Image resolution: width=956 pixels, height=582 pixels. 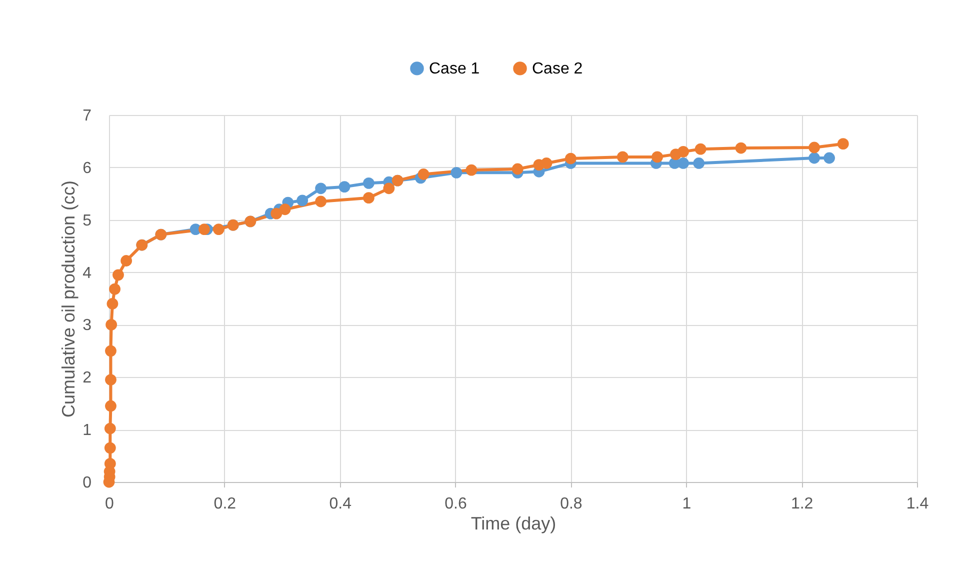 I want to click on y-tick-label: 1, so click(x=87, y=431).